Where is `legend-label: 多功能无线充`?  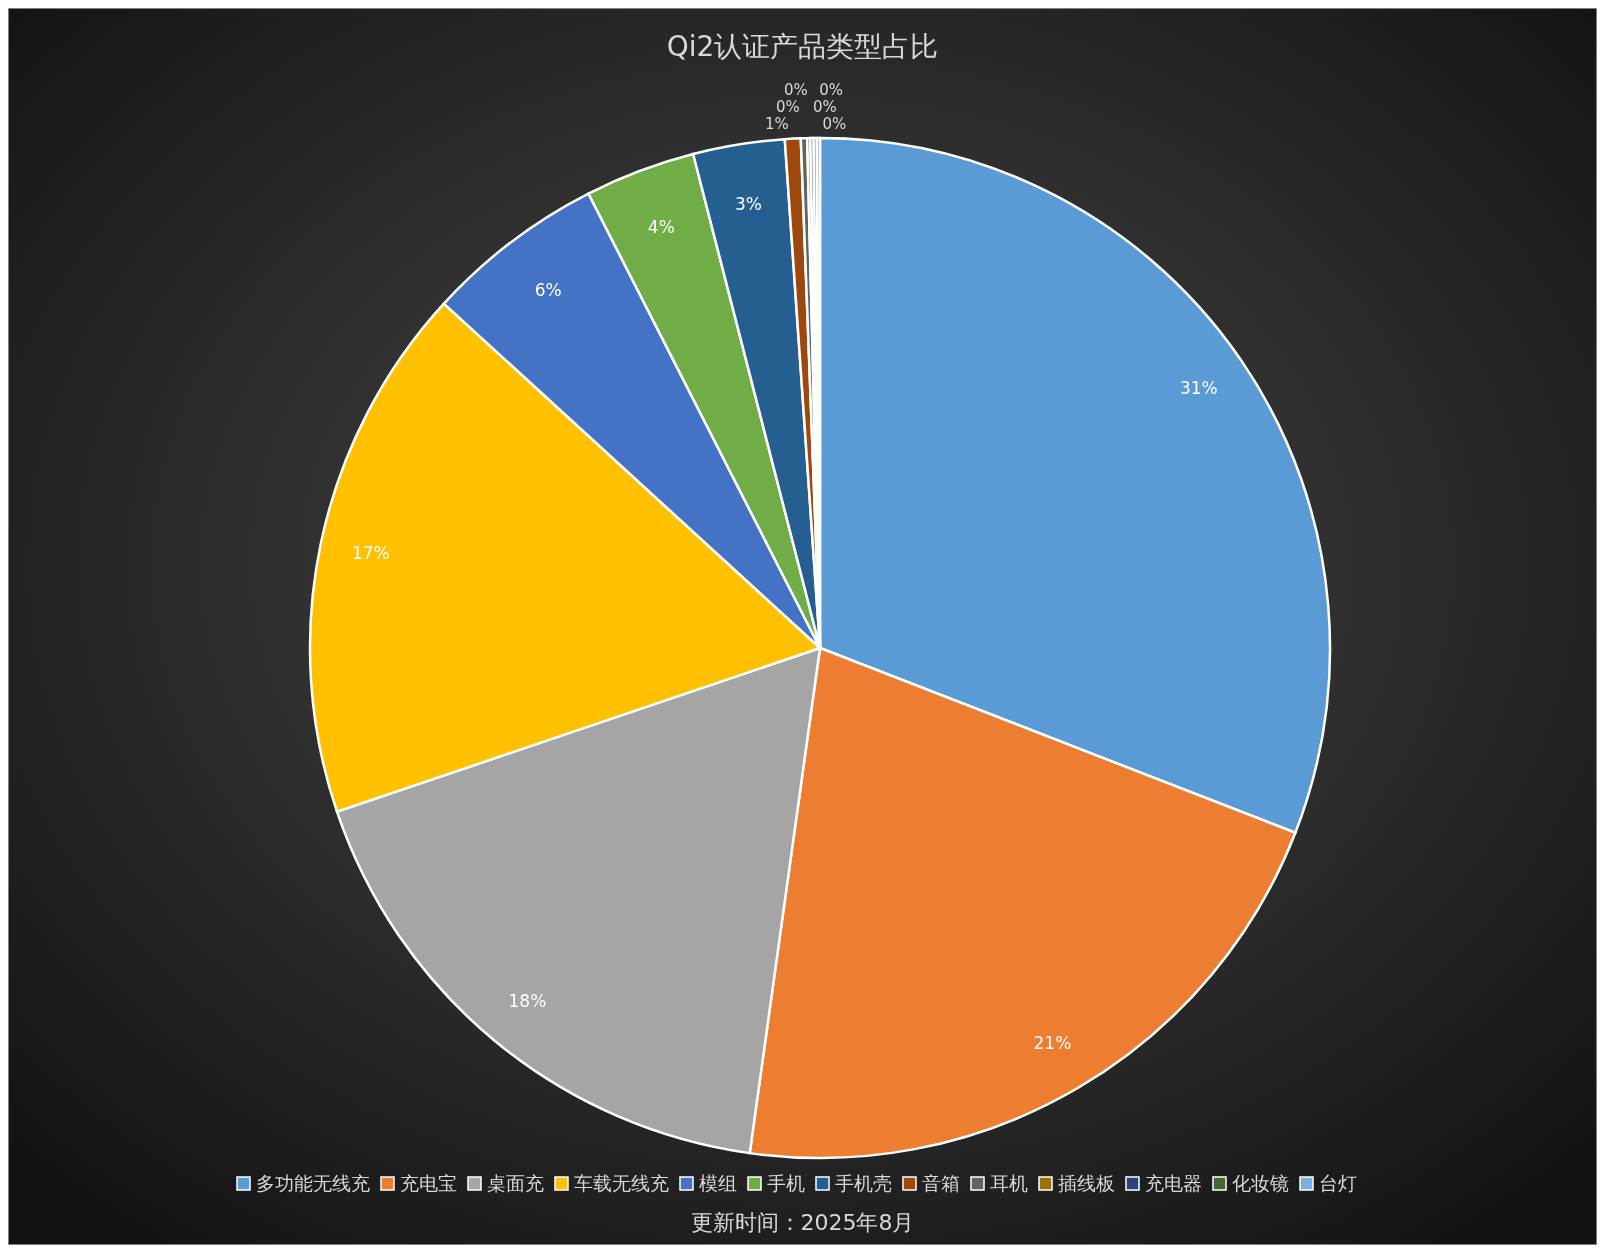 legend-label: 多功能无线充 is located at coordinates (313, 1182).